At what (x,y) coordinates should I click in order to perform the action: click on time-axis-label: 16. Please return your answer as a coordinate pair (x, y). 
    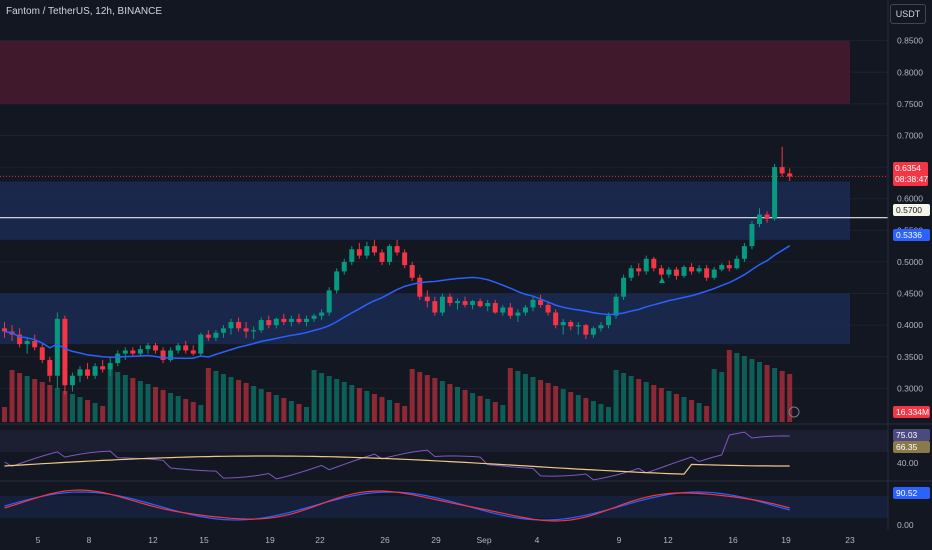
    Looking at the image, I should click on (733, 540).